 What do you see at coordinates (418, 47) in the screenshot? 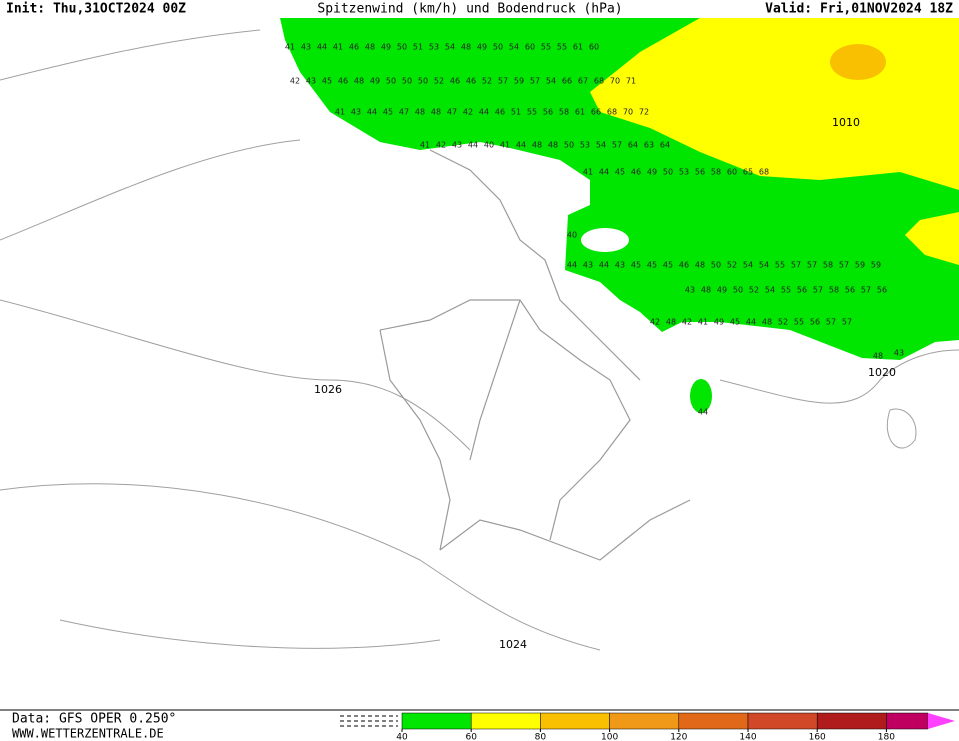
I see `wind-value: 51` at bounding box center [418, 47].